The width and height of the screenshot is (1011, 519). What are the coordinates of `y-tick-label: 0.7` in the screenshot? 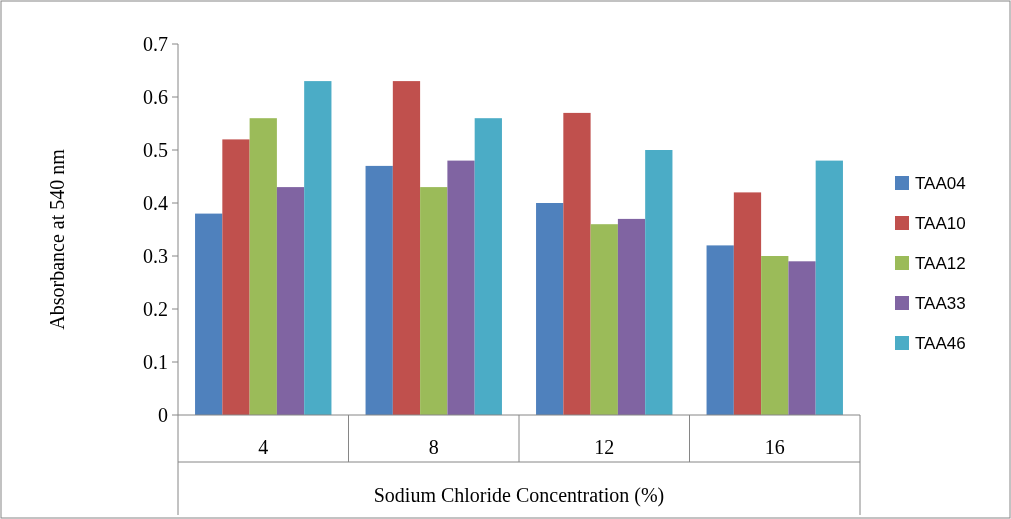 It's located at (155, 44).